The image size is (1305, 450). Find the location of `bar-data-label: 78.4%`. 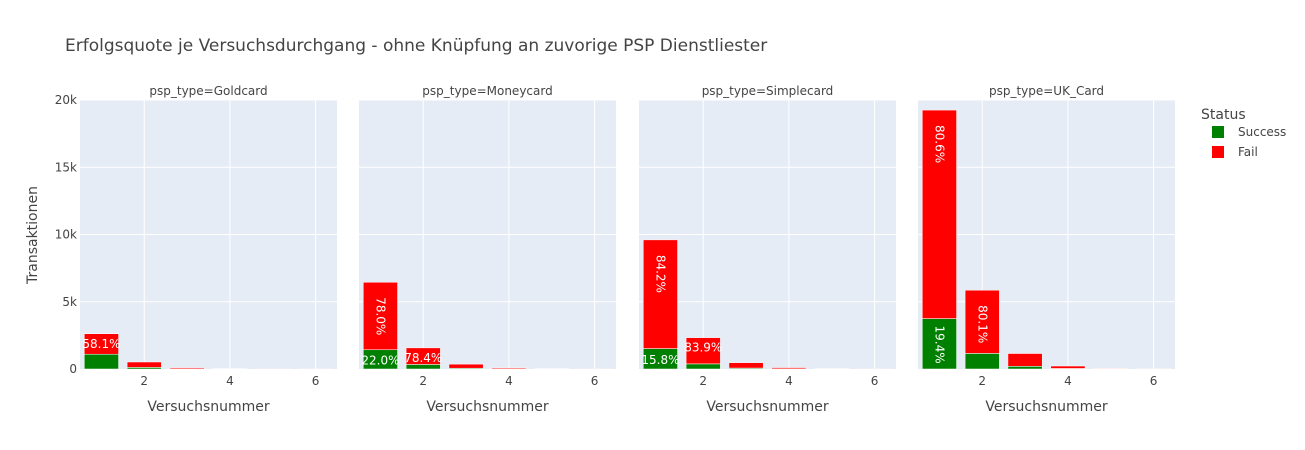

bar-data-label: 78.4% is located at coordinates (423, 358).